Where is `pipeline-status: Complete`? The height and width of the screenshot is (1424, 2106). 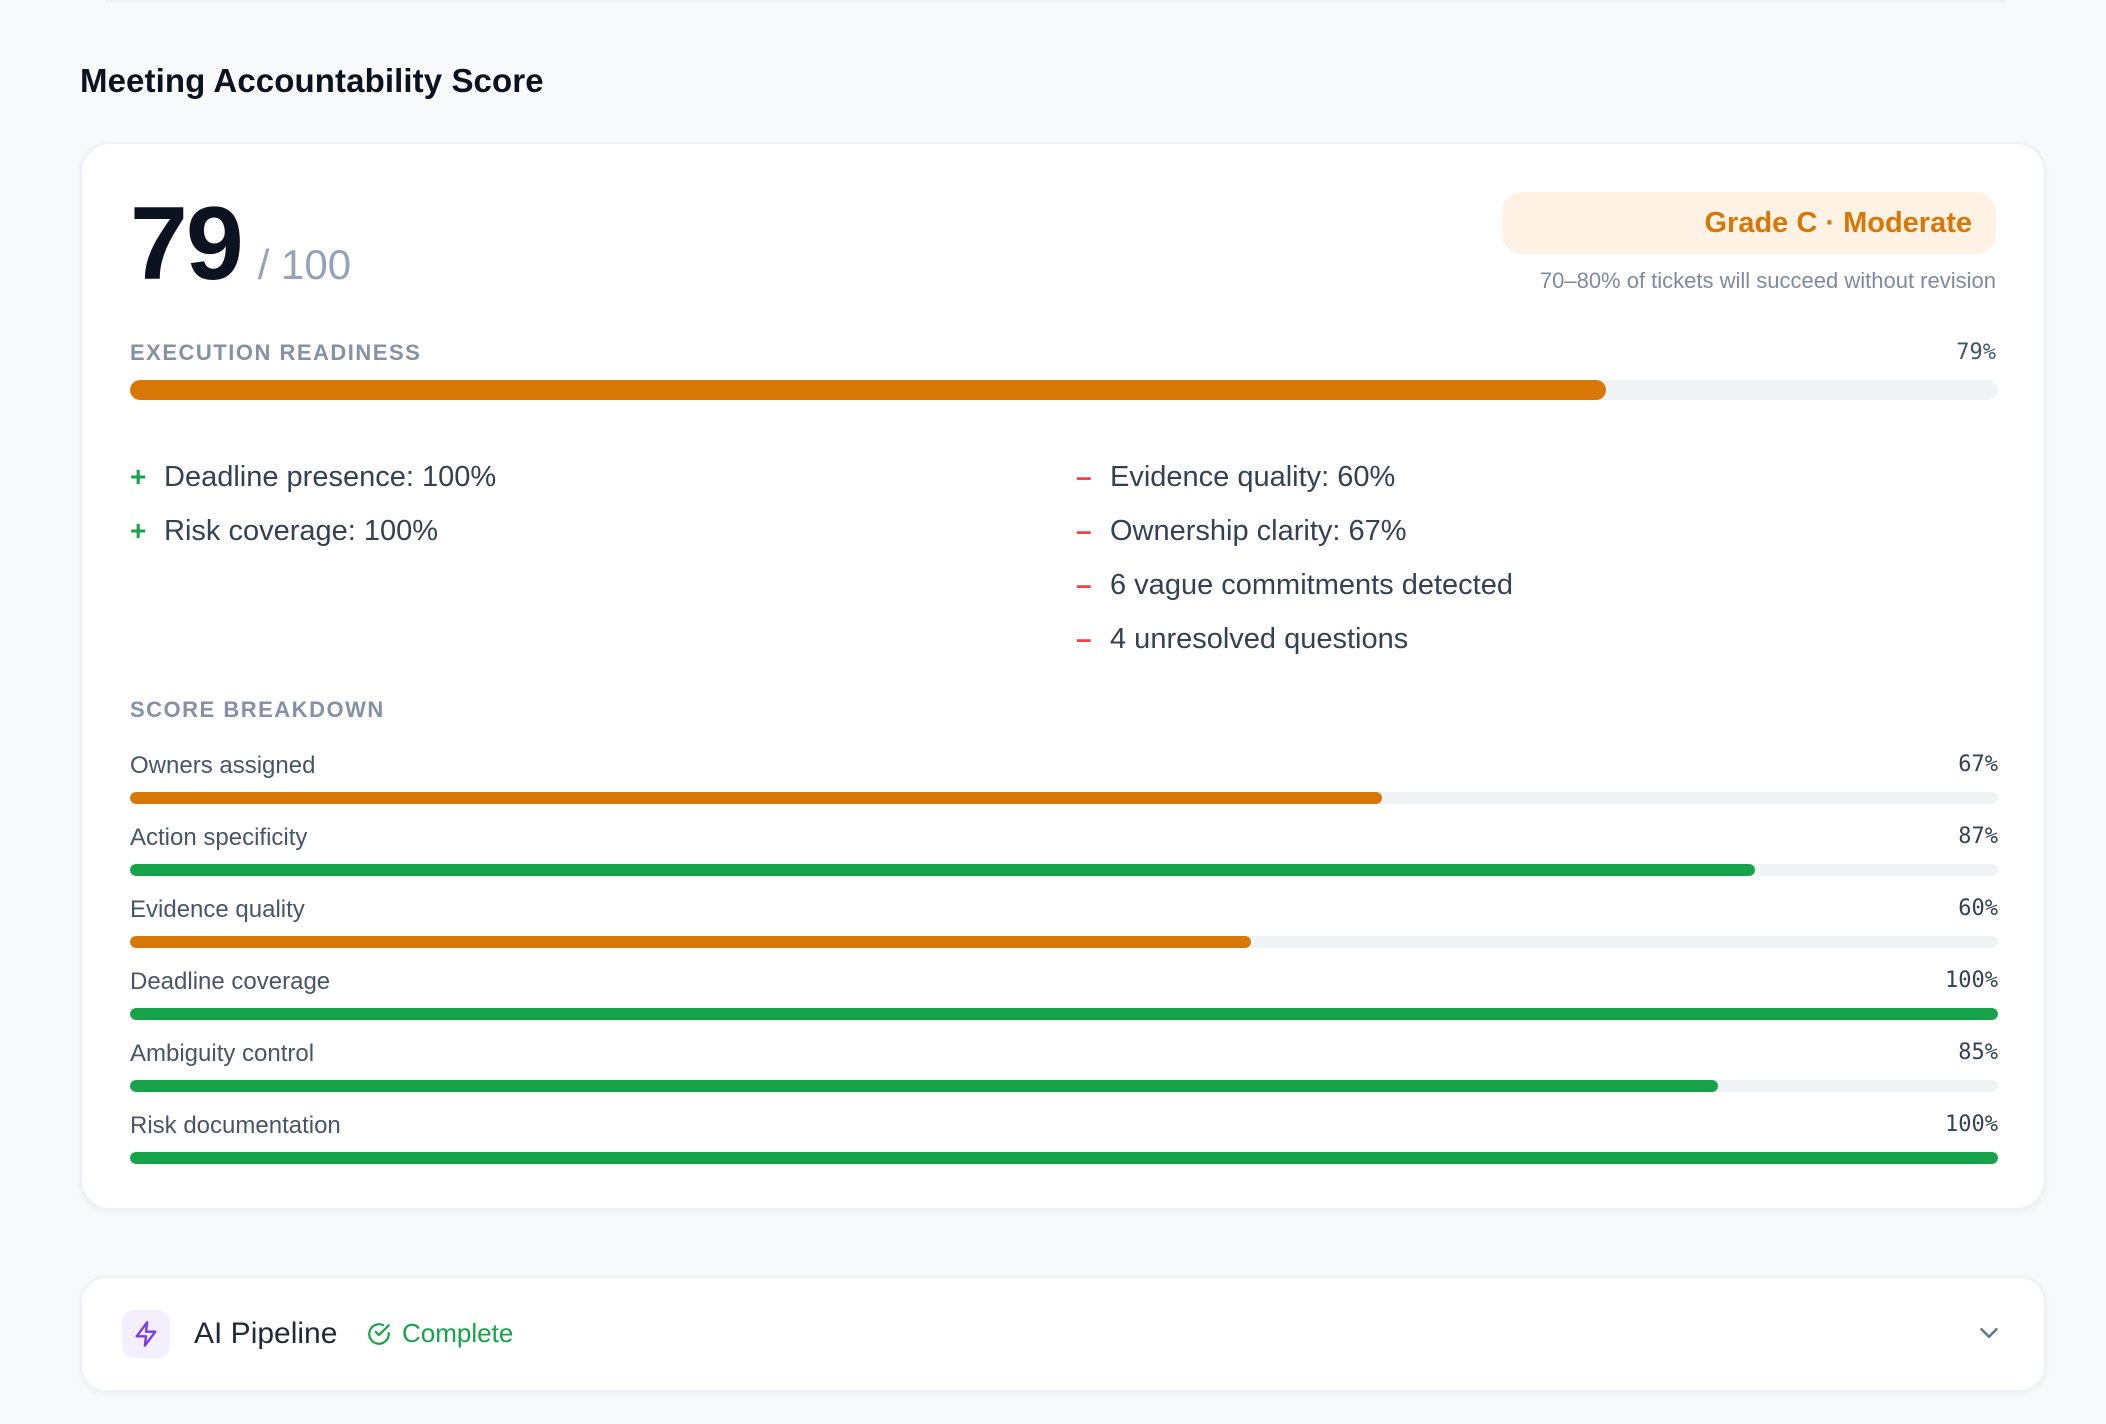
pipeline-status: Complete is located at coordinates (439, 1333).